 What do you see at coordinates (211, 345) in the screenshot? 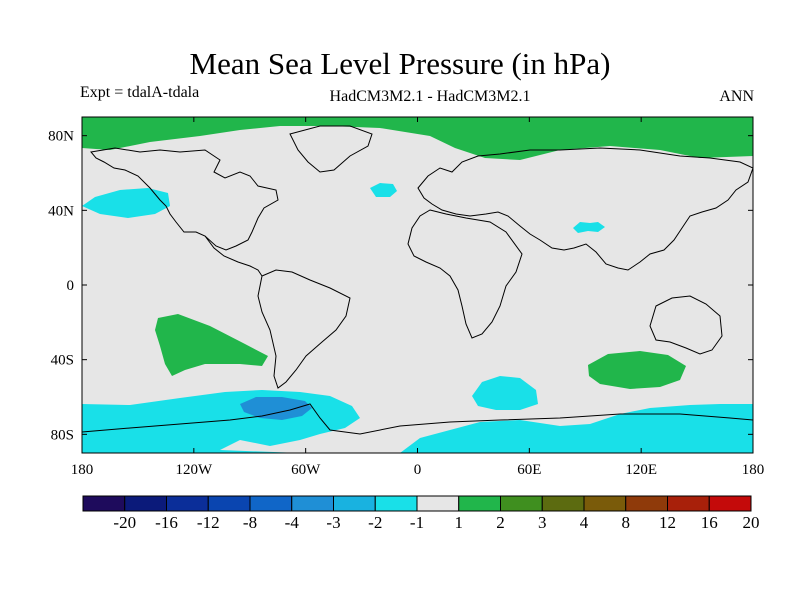
I see `positive-anomaly-south-pacific` at bounding box center [211, 345].